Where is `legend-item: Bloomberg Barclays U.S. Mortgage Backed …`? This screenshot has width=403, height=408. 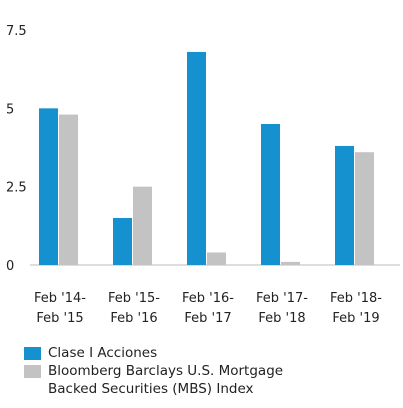 legend-item: Bloomberg Barclays U.S. Mortgage Backed … is located at coordinates (174, 380).